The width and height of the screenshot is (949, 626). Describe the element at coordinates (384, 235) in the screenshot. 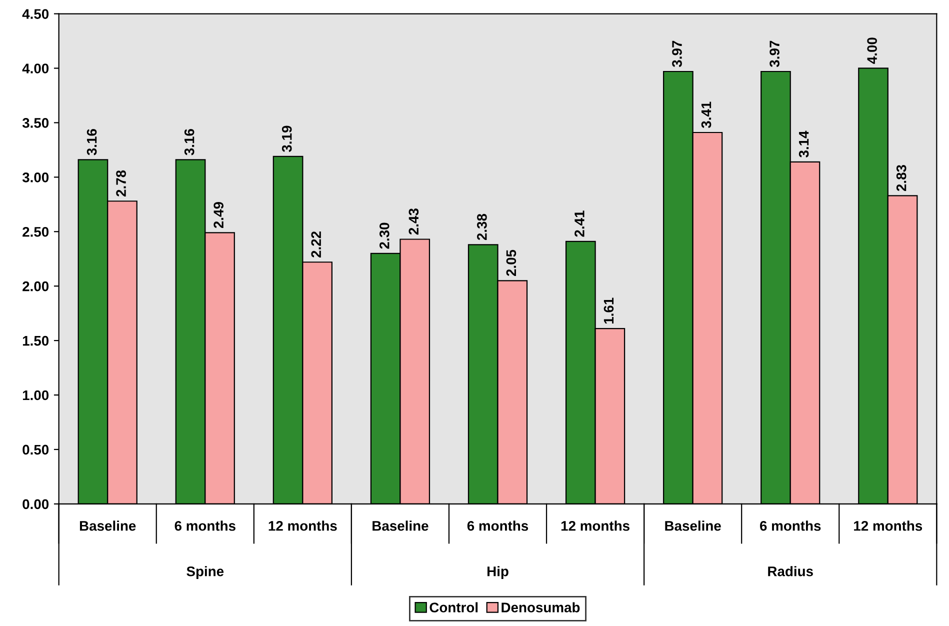

I see `data-label: 2.30` at that location.